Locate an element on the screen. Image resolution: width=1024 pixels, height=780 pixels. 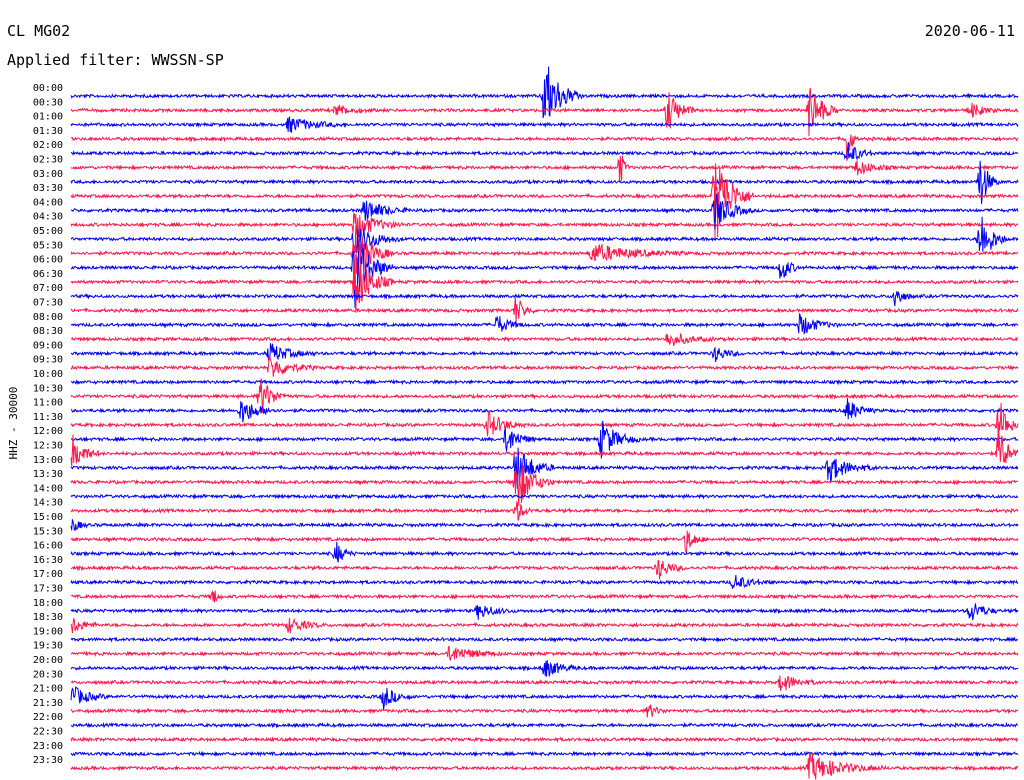
row-time-label: 12:30 is located at coordinates (48, 446).